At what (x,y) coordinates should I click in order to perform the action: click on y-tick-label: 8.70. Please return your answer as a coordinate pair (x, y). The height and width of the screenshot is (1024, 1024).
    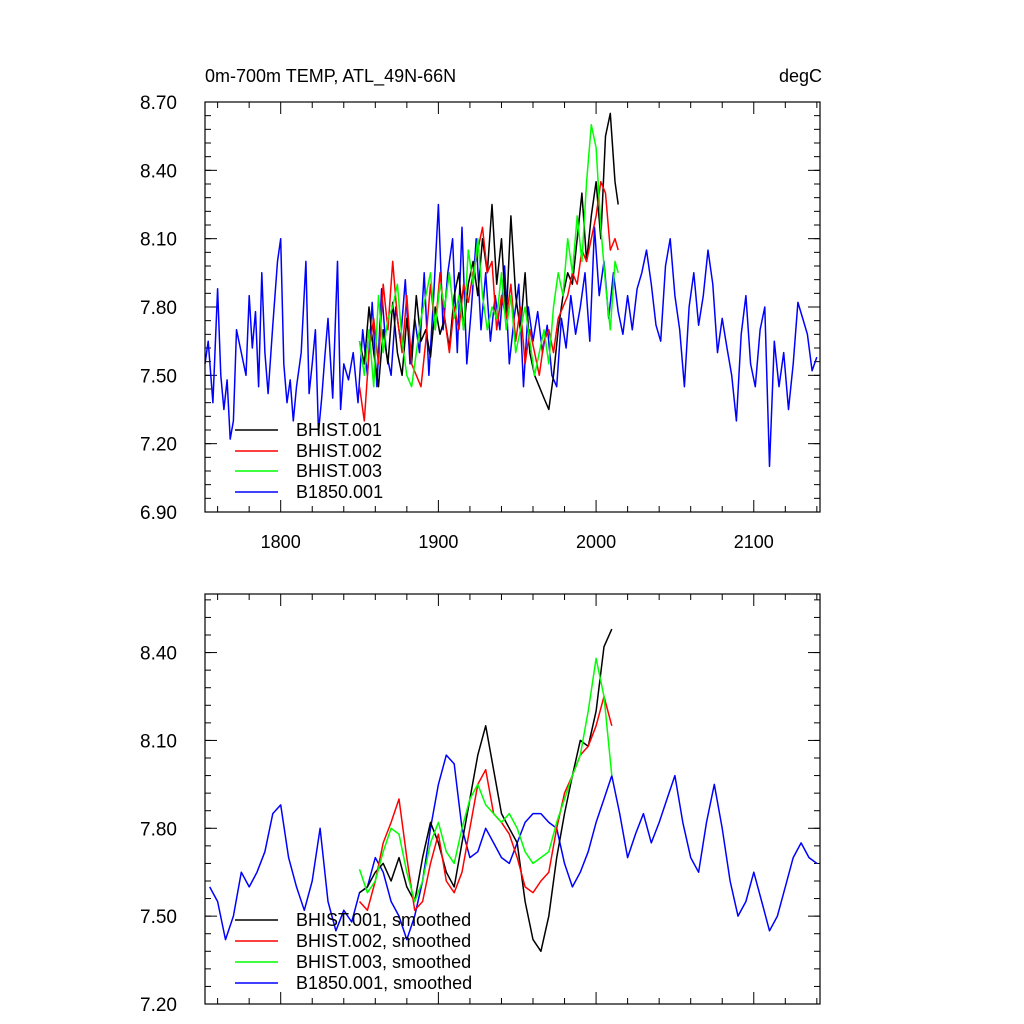
    Looking at the image, I should click on (158, 103).